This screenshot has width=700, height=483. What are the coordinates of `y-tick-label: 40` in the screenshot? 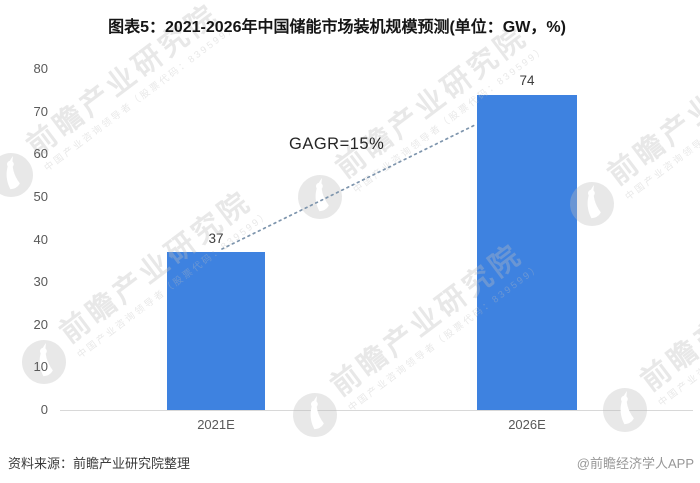 It's located at (40, 239).